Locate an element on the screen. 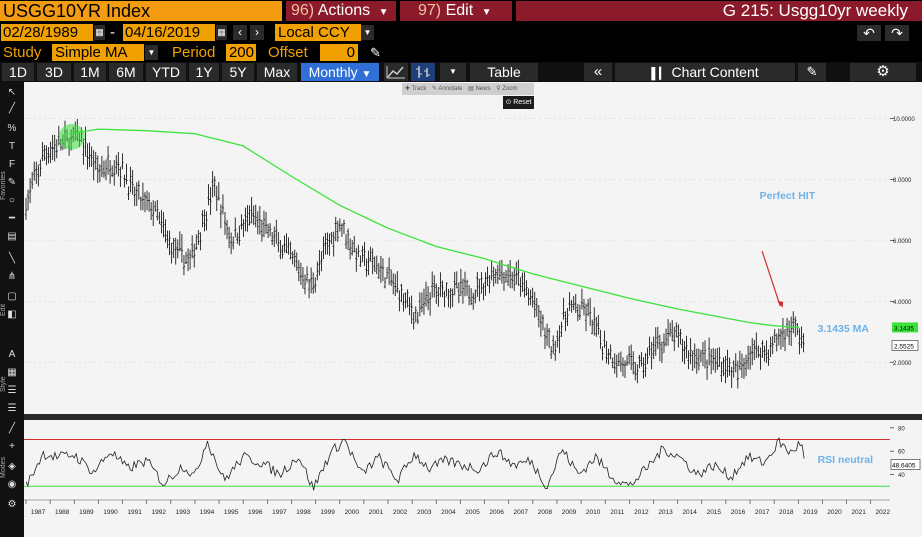  pitchfork-icon: ⋔ is located at coordinates (12, 276).